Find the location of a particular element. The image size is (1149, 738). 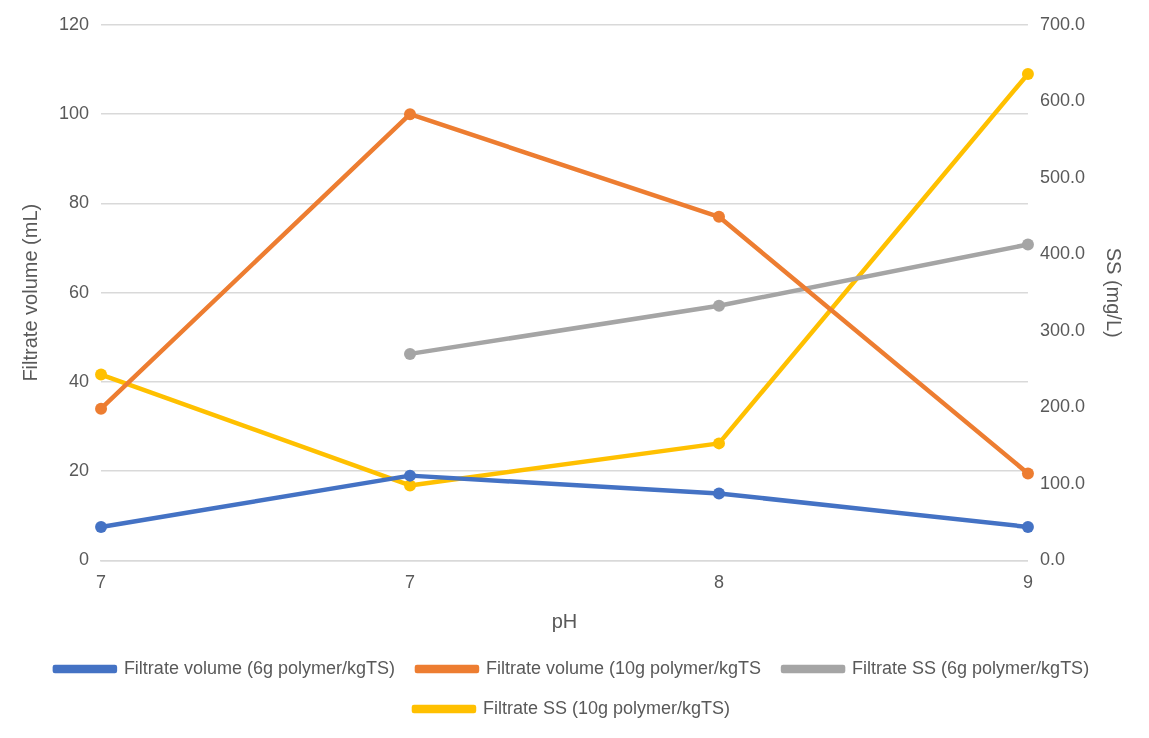

y-tick-label: 40 is located at coordinates (79, 380).